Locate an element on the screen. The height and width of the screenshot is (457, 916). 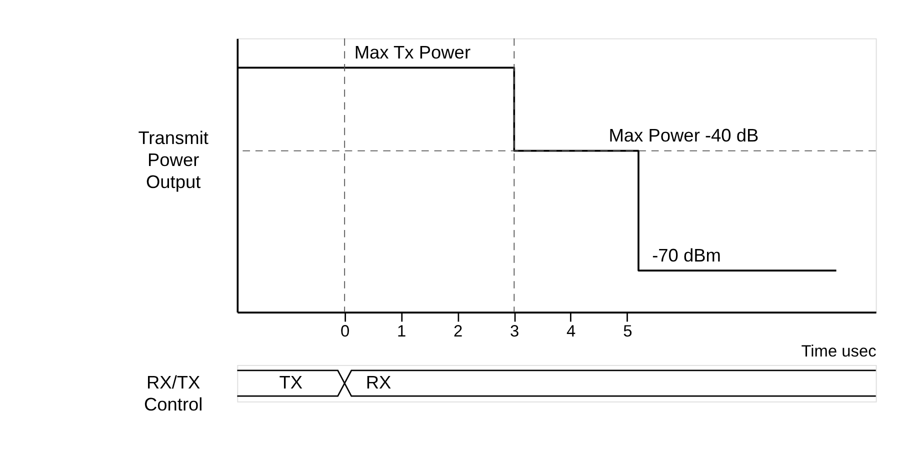
text: RX/TX Control is located at coordinates (173, 393).